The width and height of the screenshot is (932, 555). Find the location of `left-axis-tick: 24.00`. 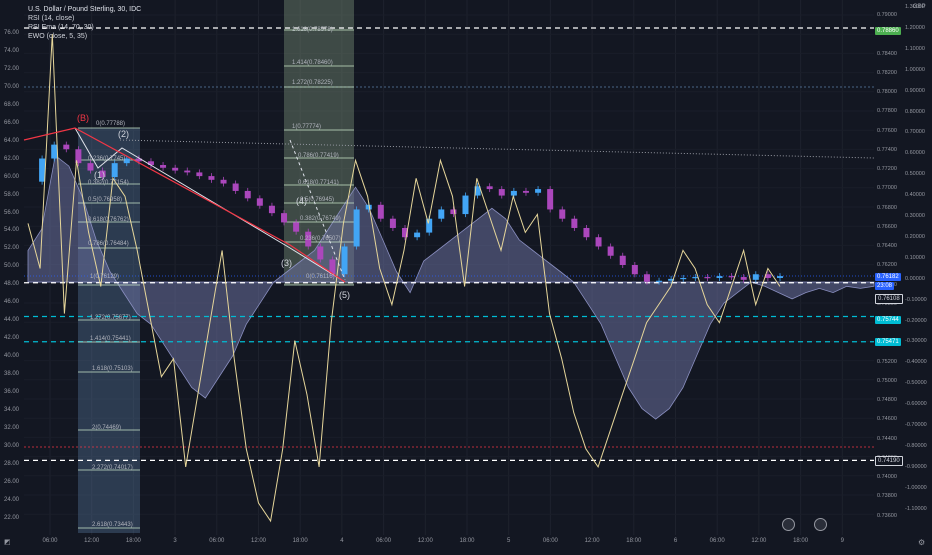

left-axis-tick: 24.00 is located at coordinates (12, 499).